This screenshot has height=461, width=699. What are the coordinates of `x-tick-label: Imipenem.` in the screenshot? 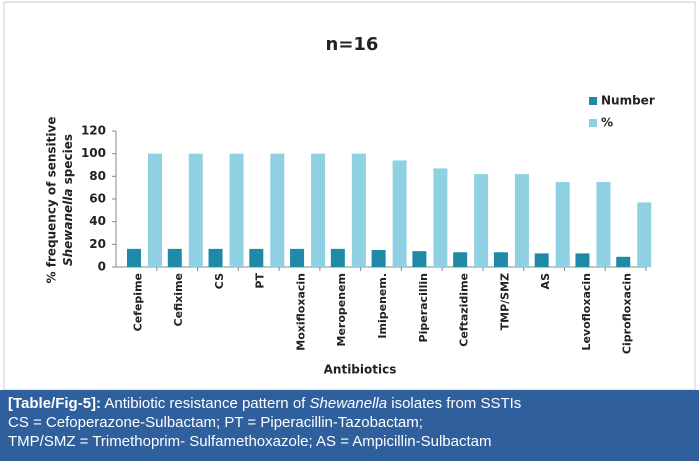 It's located at (382, 306).